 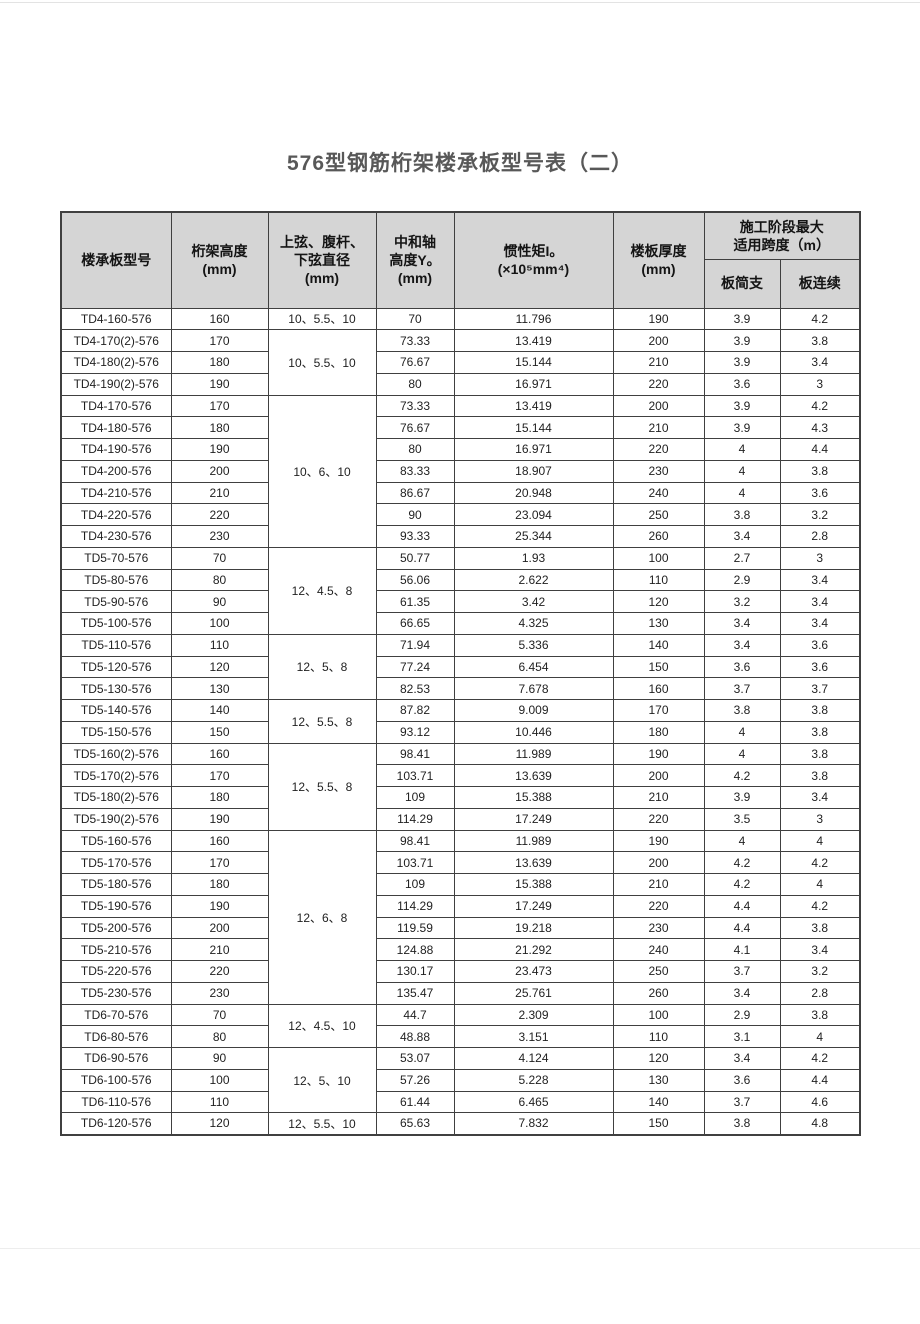 I want to click on cell-truss-height: 120, so click(x=219, y=1123).